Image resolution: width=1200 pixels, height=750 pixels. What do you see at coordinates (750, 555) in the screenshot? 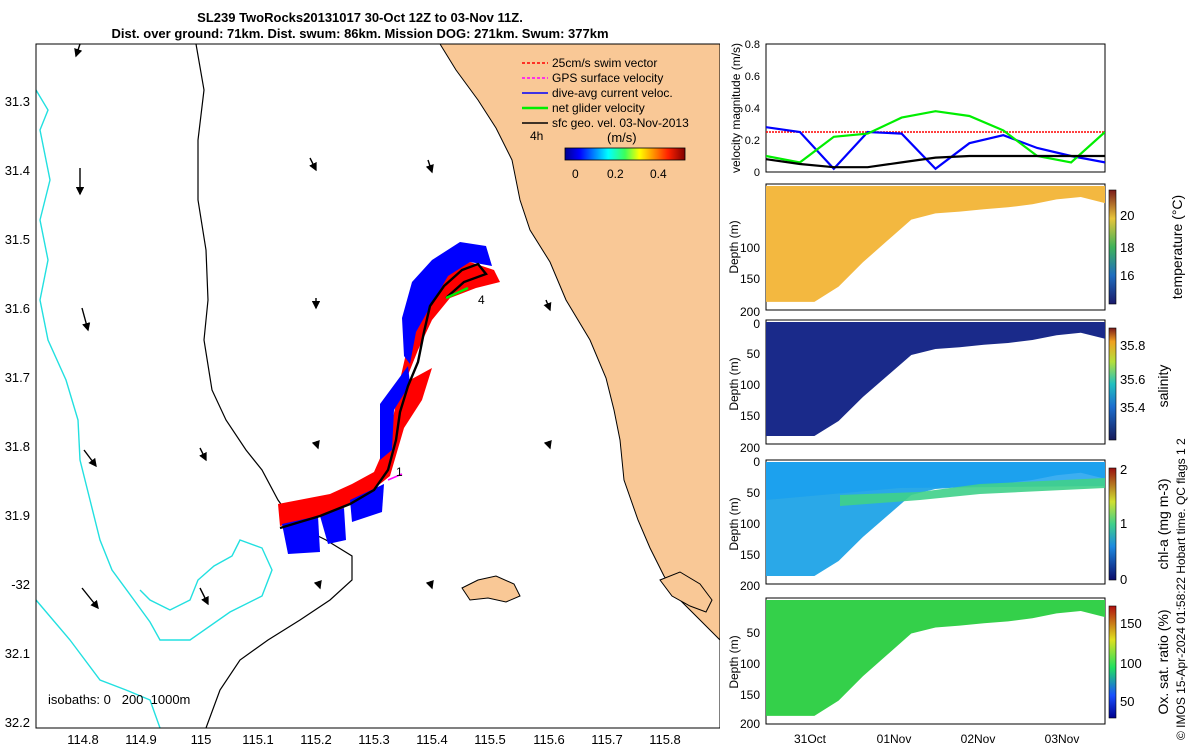
I see `chla-y-tick: 150` at bounding box center [750, 555].